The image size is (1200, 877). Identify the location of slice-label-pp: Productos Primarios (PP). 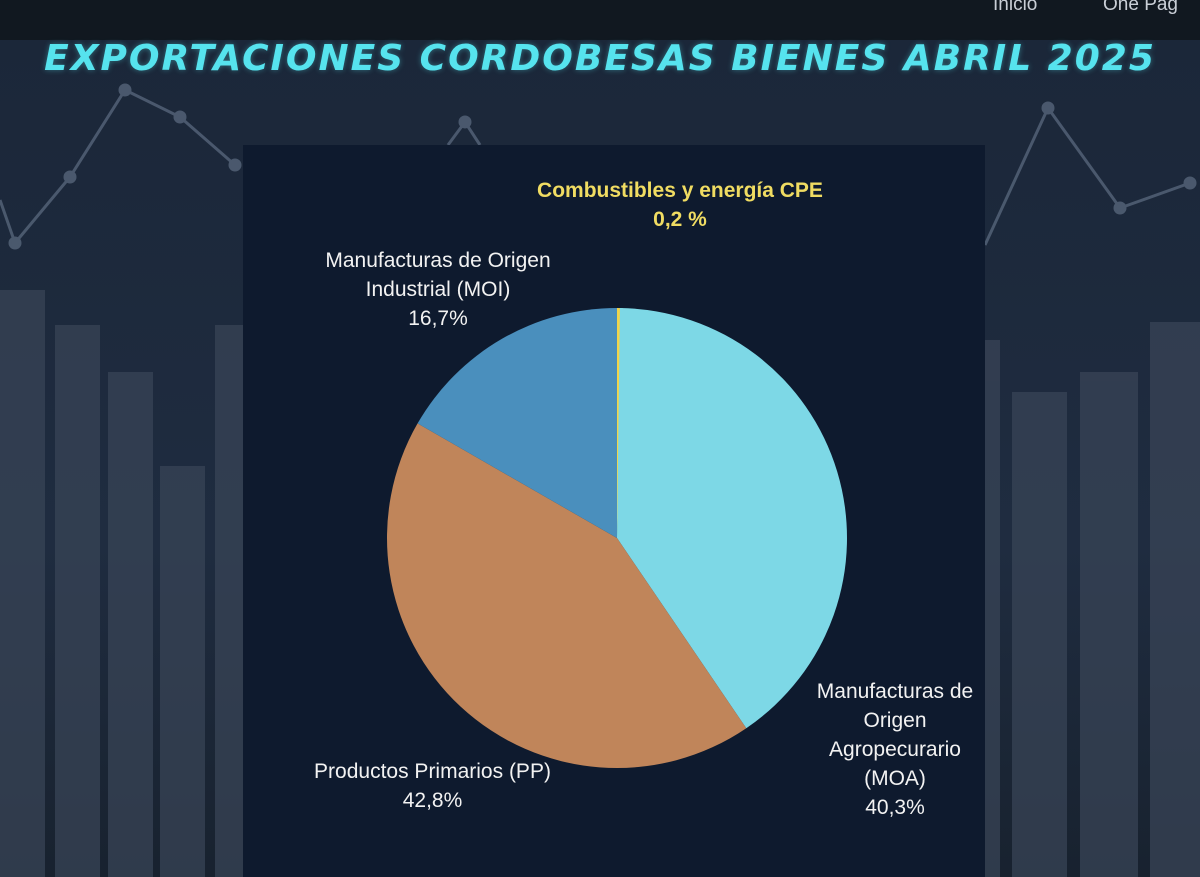
(432, 771).